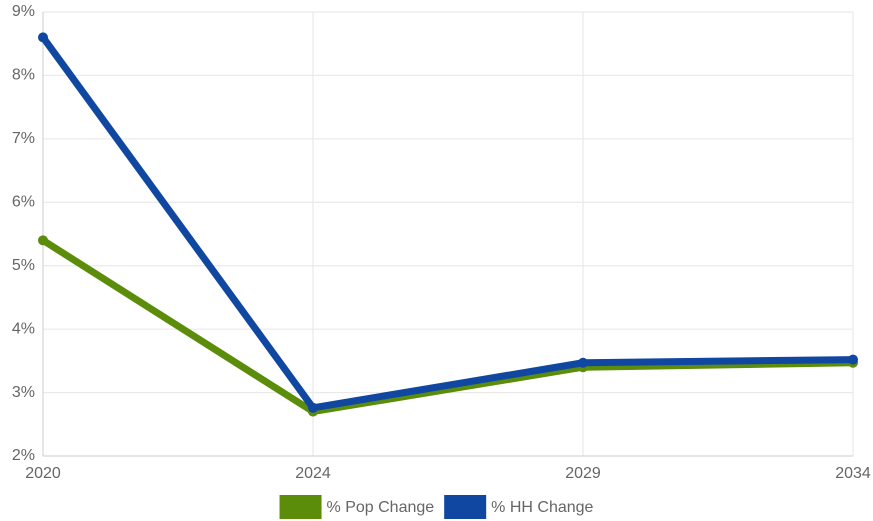 The image size is (873, 521). I want to click on y-tick-label: 7%, so click(23, 138).